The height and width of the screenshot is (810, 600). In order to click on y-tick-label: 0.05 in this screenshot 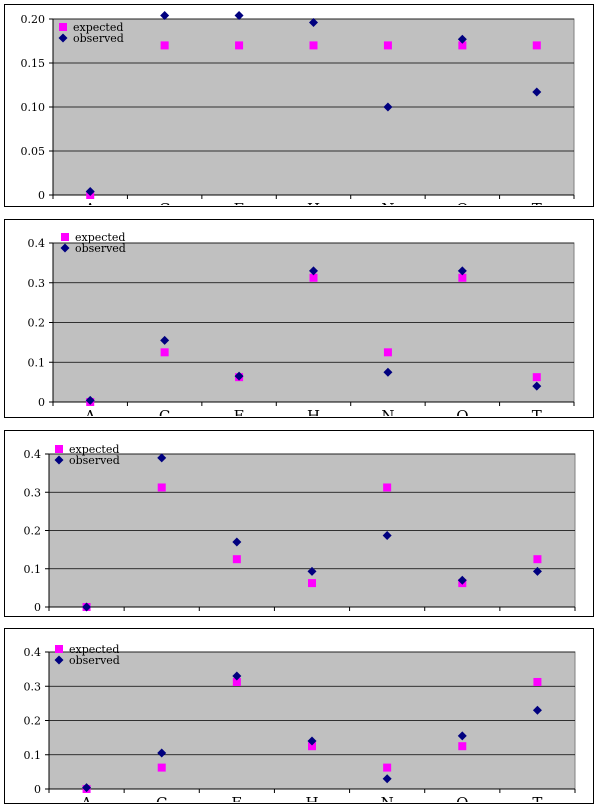, I will do `click(33, 151)`.